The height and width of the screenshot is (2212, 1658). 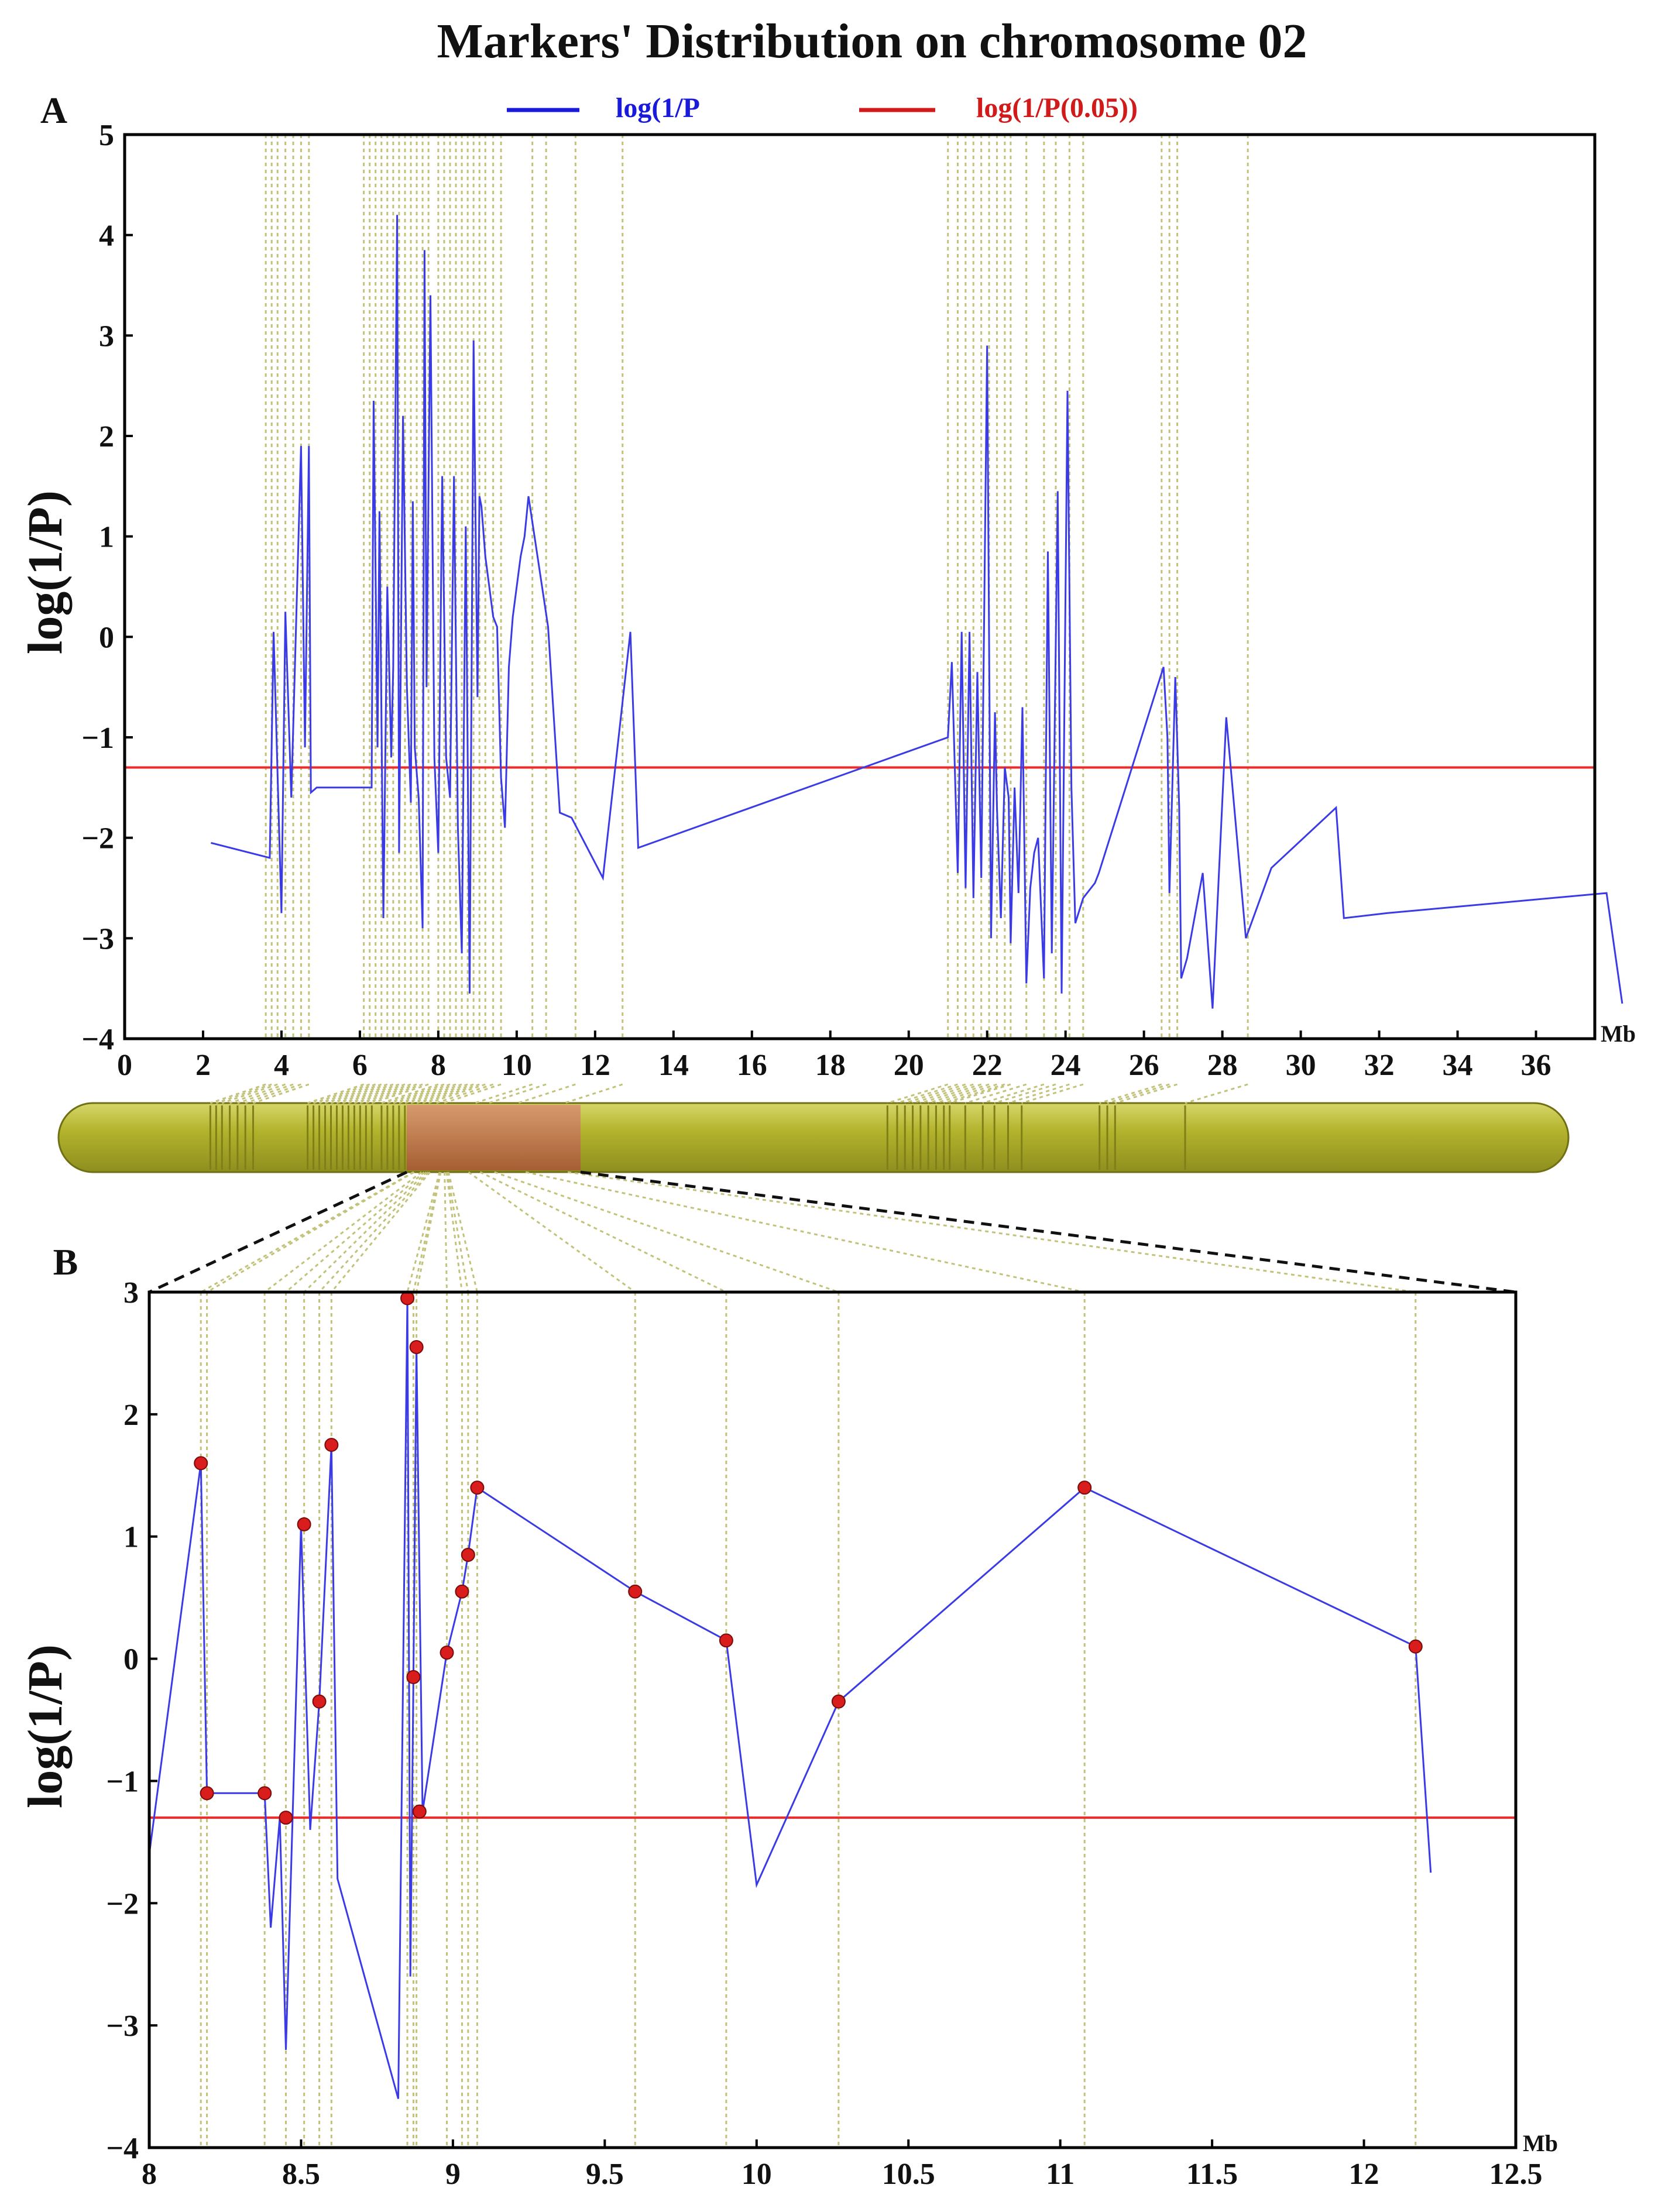 I want to click on highlight-region, so click(x=494, y=1137).